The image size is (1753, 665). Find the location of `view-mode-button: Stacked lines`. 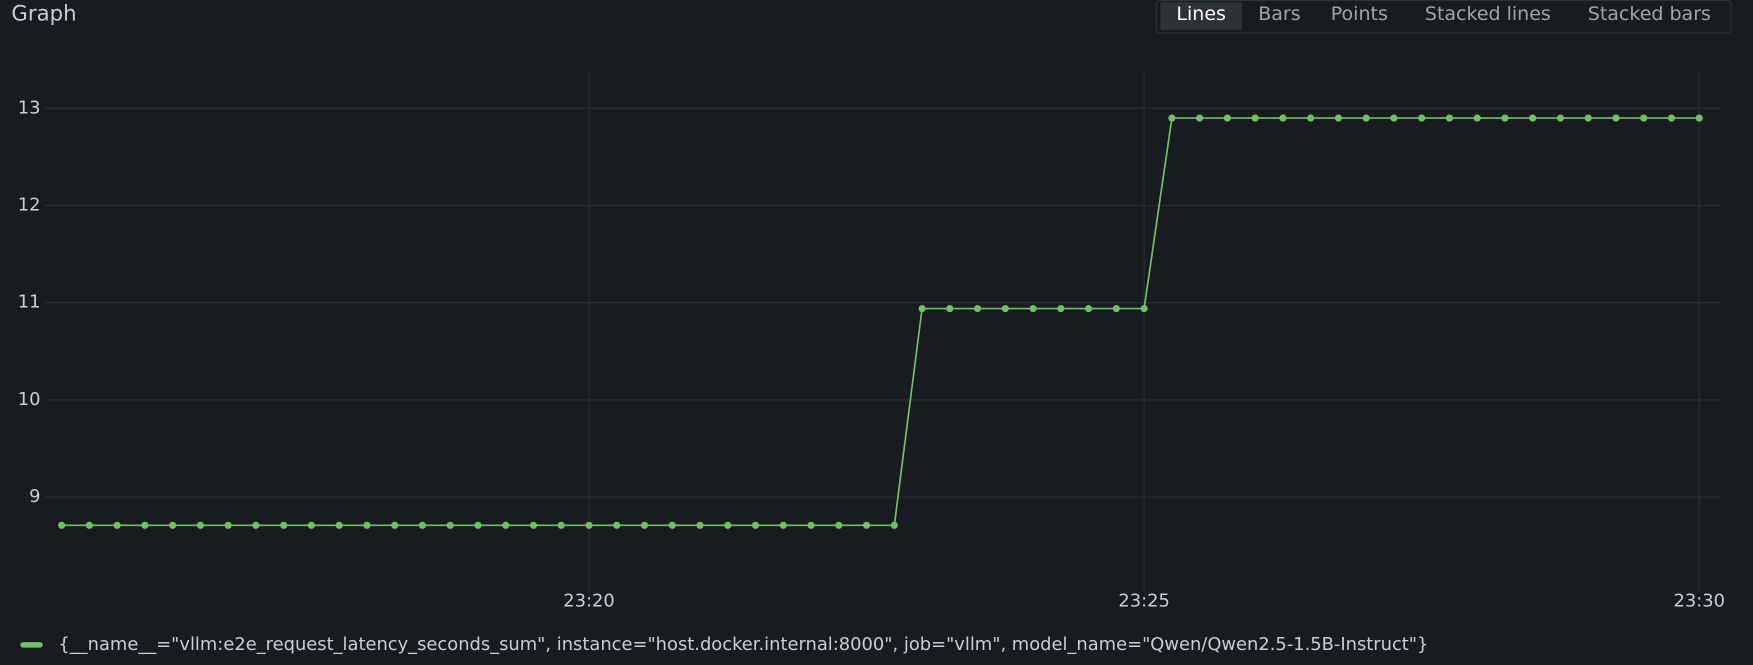

view-mode-button: Stacked lines is located at coordinates (1488, 14).